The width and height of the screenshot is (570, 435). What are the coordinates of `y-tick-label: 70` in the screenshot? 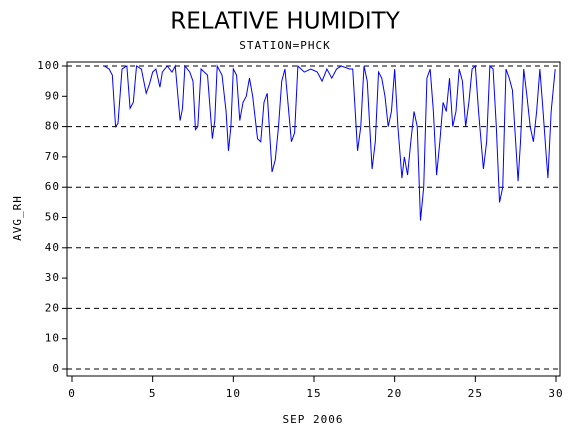 It's located at (52, 156).